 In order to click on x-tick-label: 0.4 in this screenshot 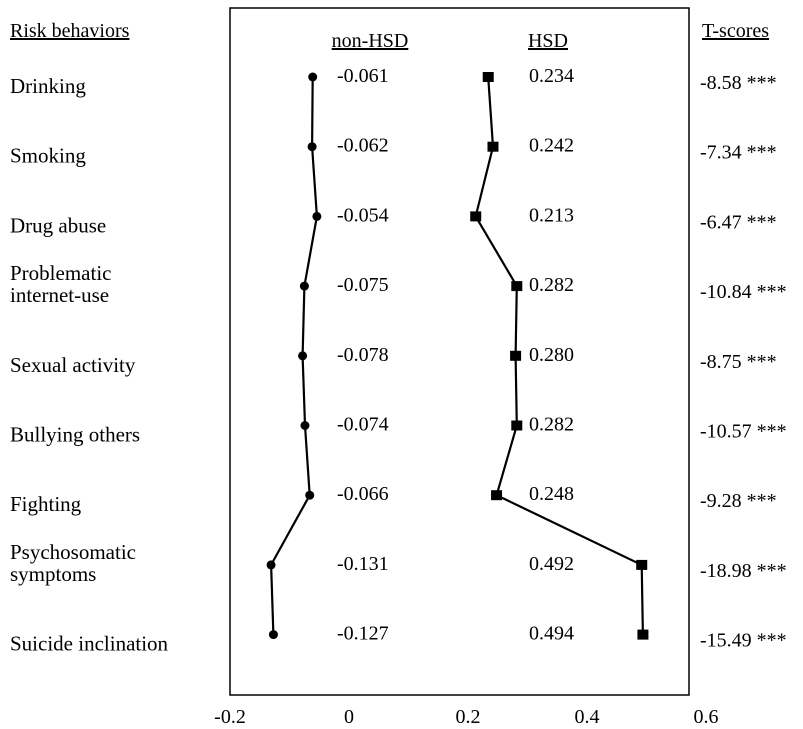, I will do `click(587, 717)`.